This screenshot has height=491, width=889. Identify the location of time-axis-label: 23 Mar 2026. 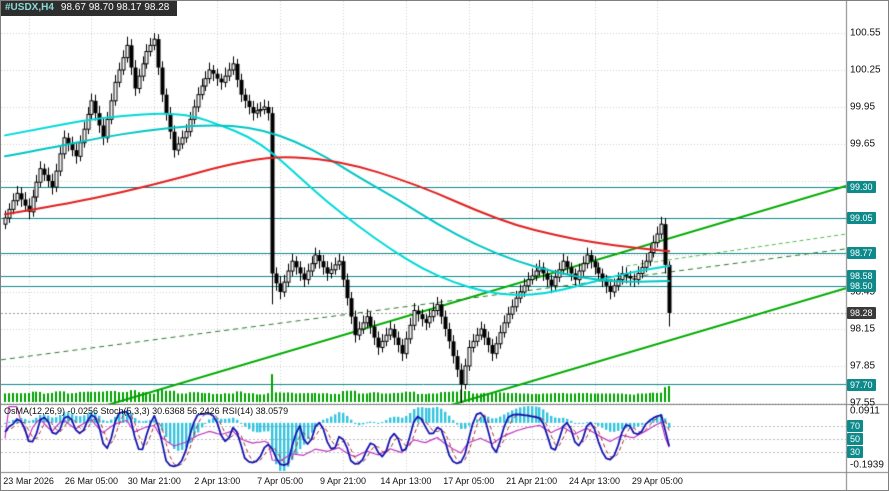
(28, 481).